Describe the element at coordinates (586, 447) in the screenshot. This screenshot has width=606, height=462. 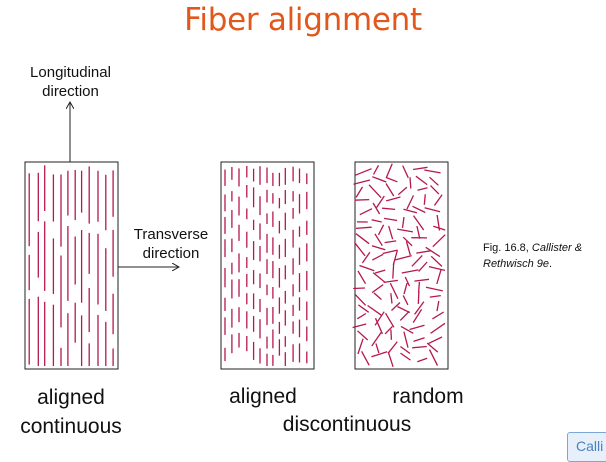
I see `corner-button: Calli` at that location.